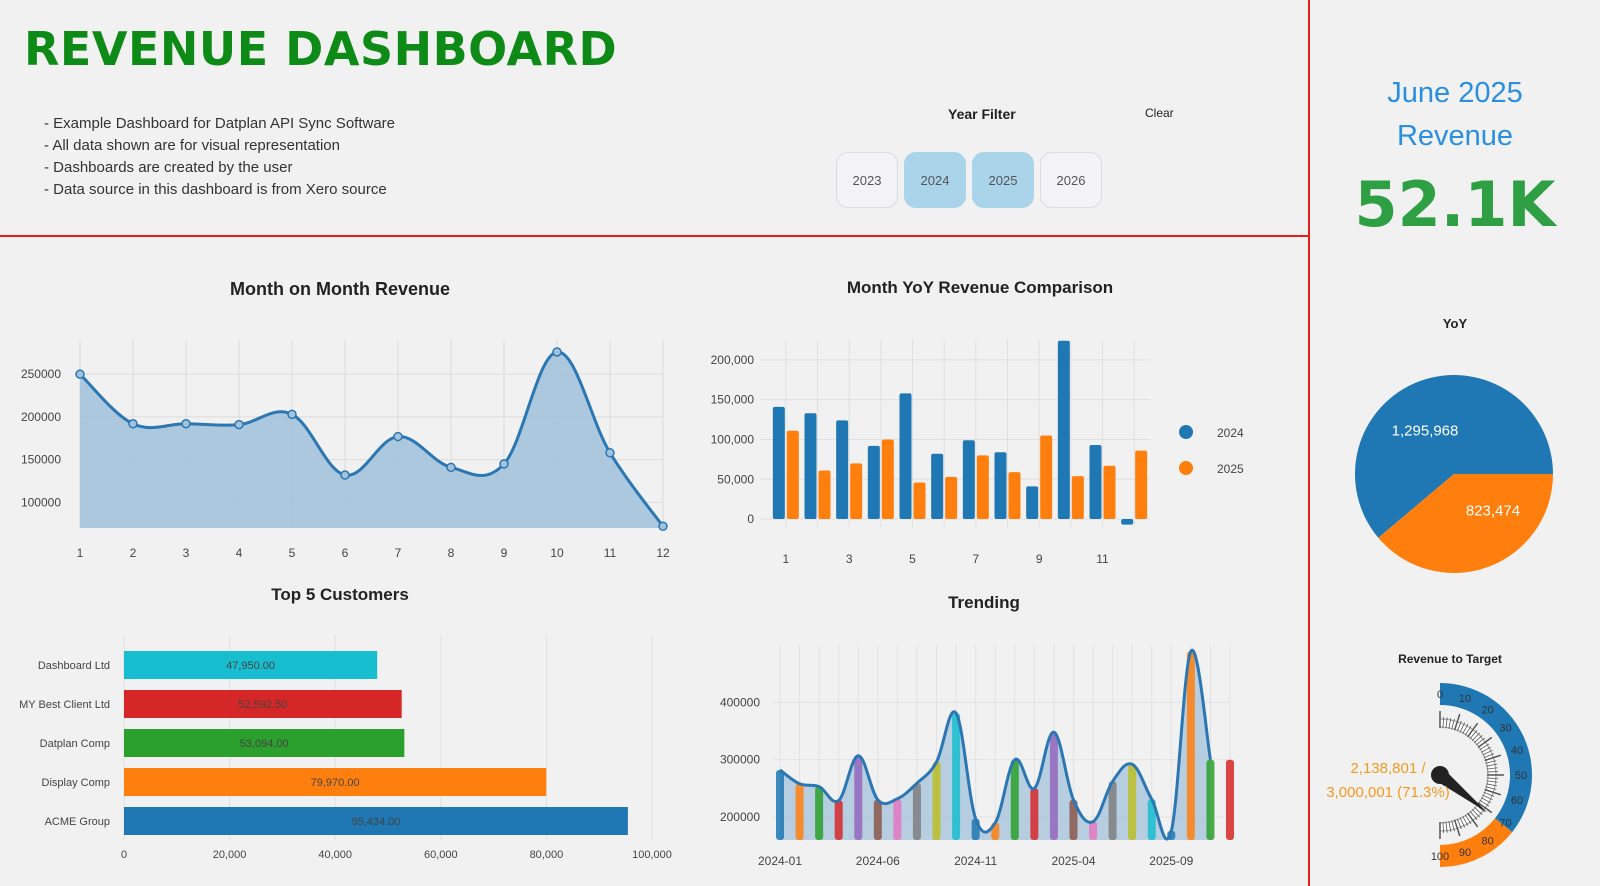 The height and width of the screenshot is (886, 1600). I want to click on x-tick-label: 100,000, so click(652, 855).